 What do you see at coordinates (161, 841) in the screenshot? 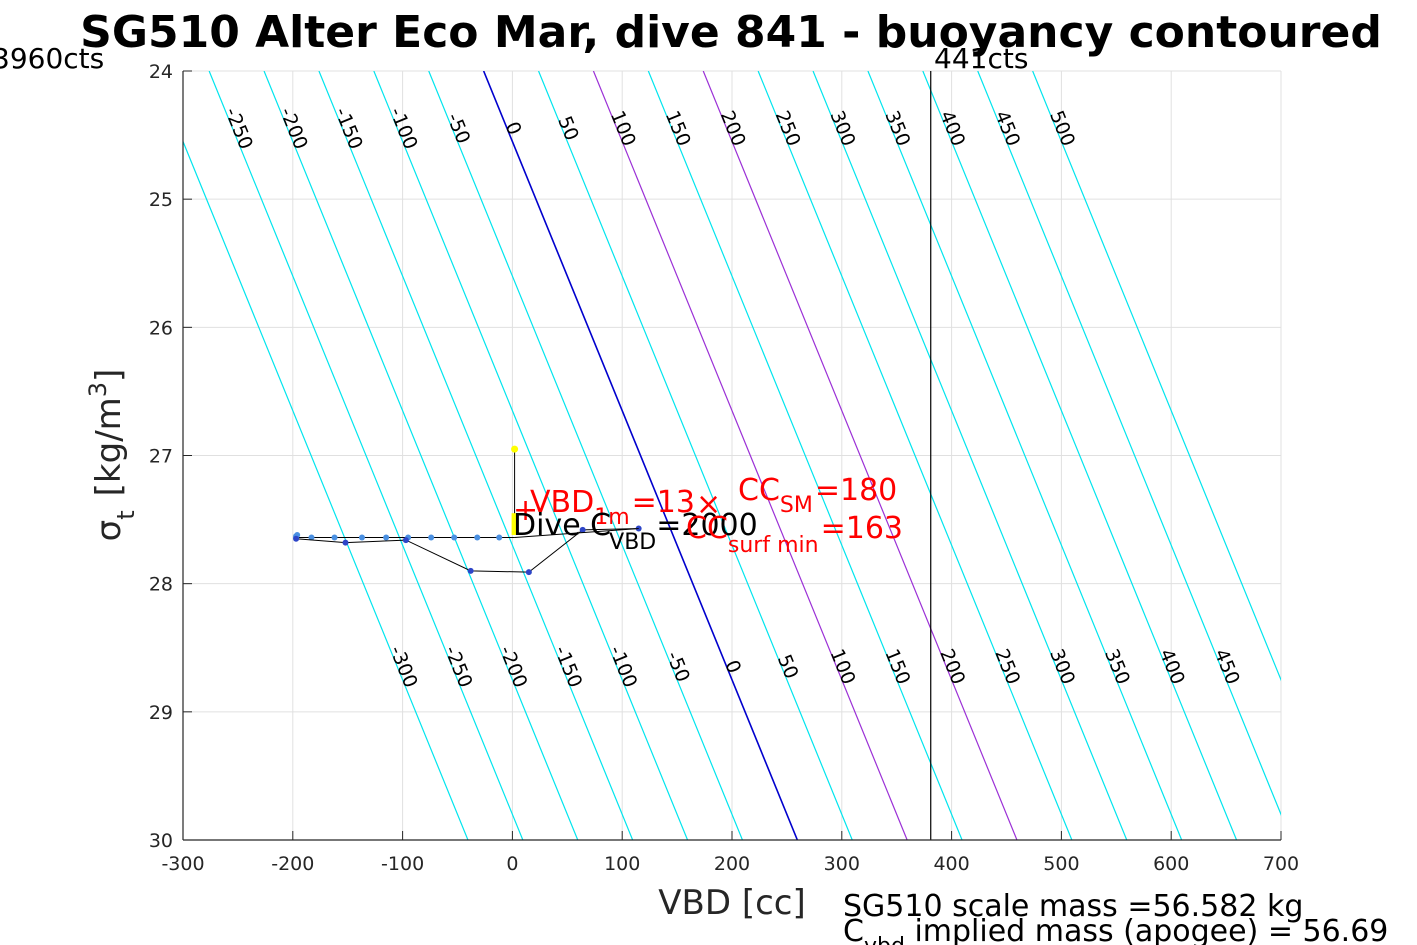
I see `y-tick-label: 30` at bounding box center [161, 841].